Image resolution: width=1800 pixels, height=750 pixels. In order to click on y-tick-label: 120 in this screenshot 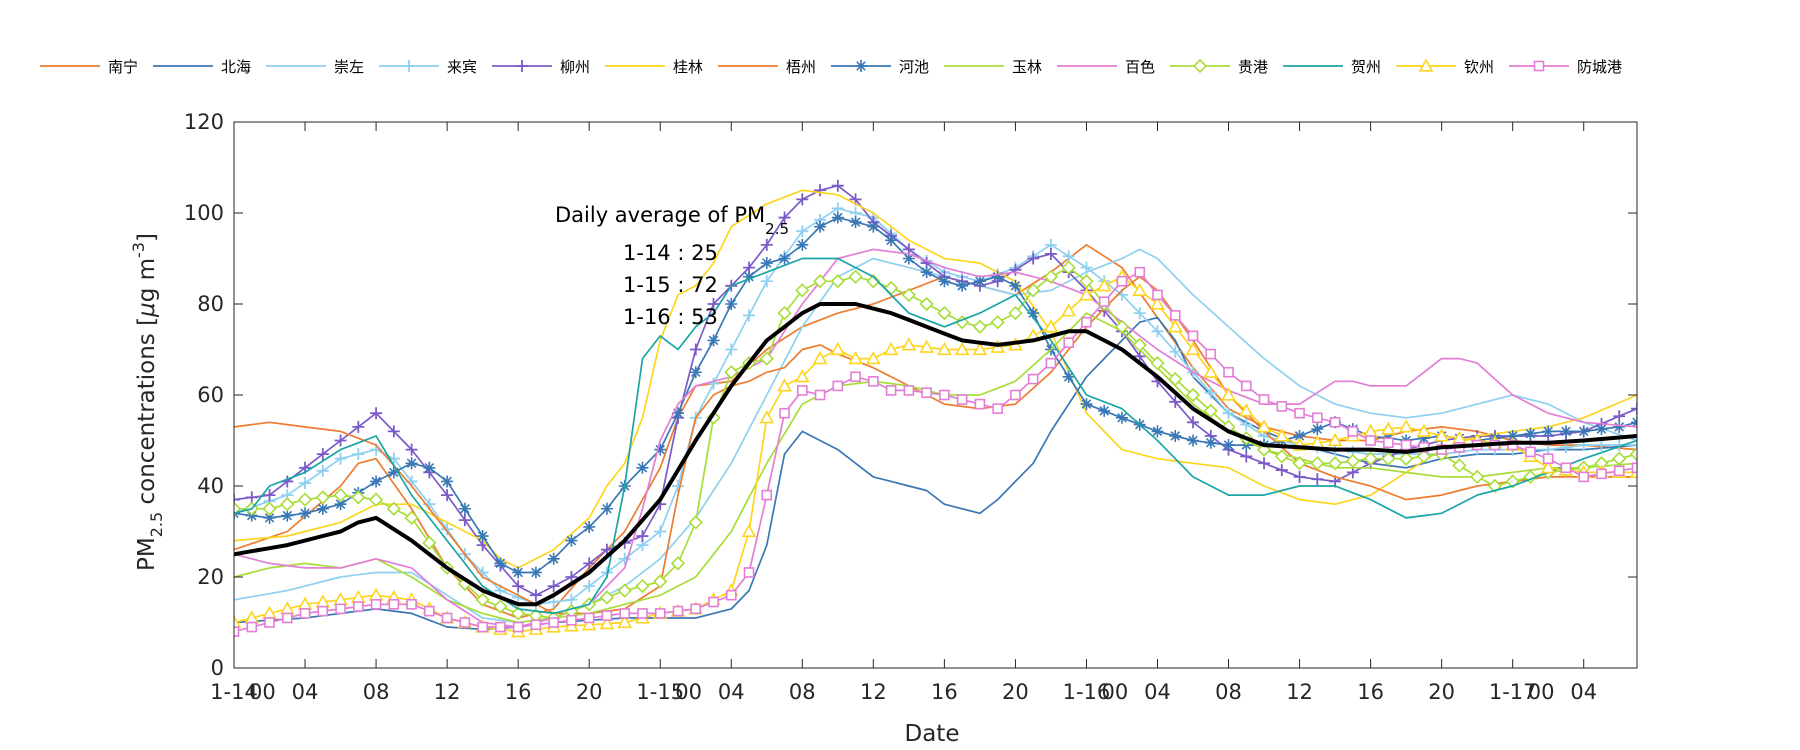, I will do `click(204, 122)`.